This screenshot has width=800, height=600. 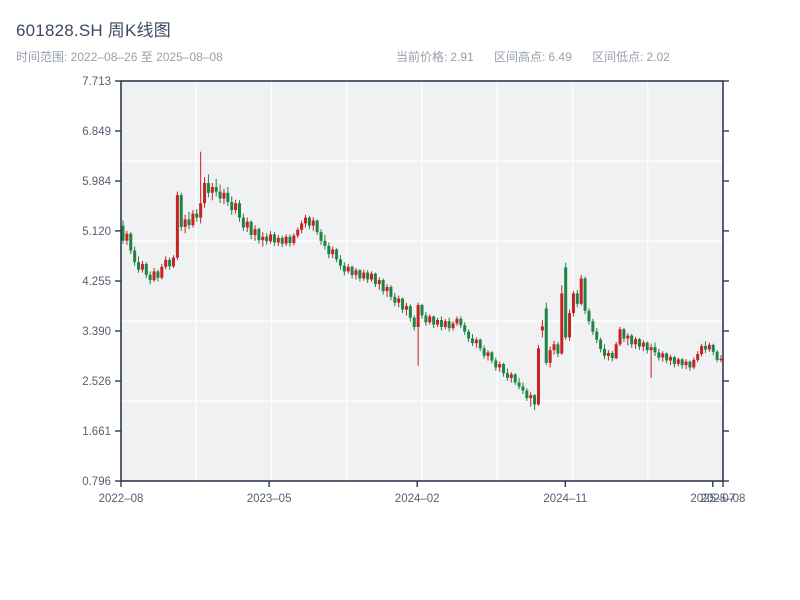 What do you see at coordinates (96, 182) in the screenshot?
I see `y-tick-label: 5.984` at bounding box center [96, 182].